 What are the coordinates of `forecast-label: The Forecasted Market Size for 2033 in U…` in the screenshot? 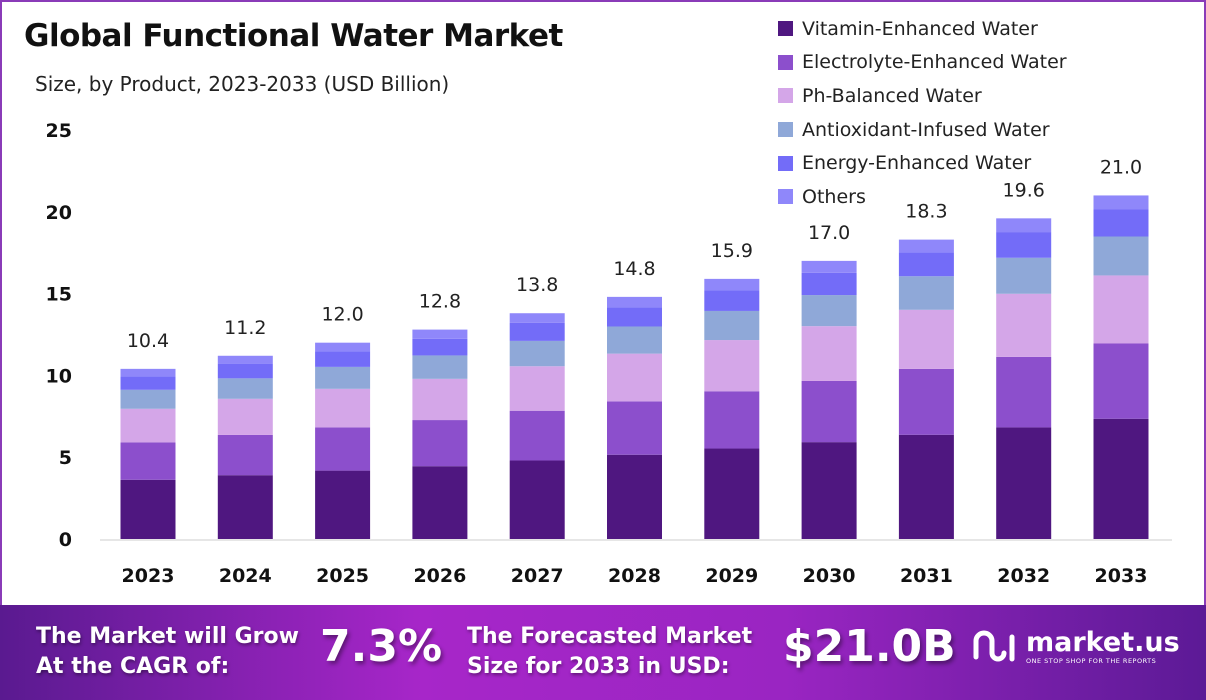 It's located at (609, 652).